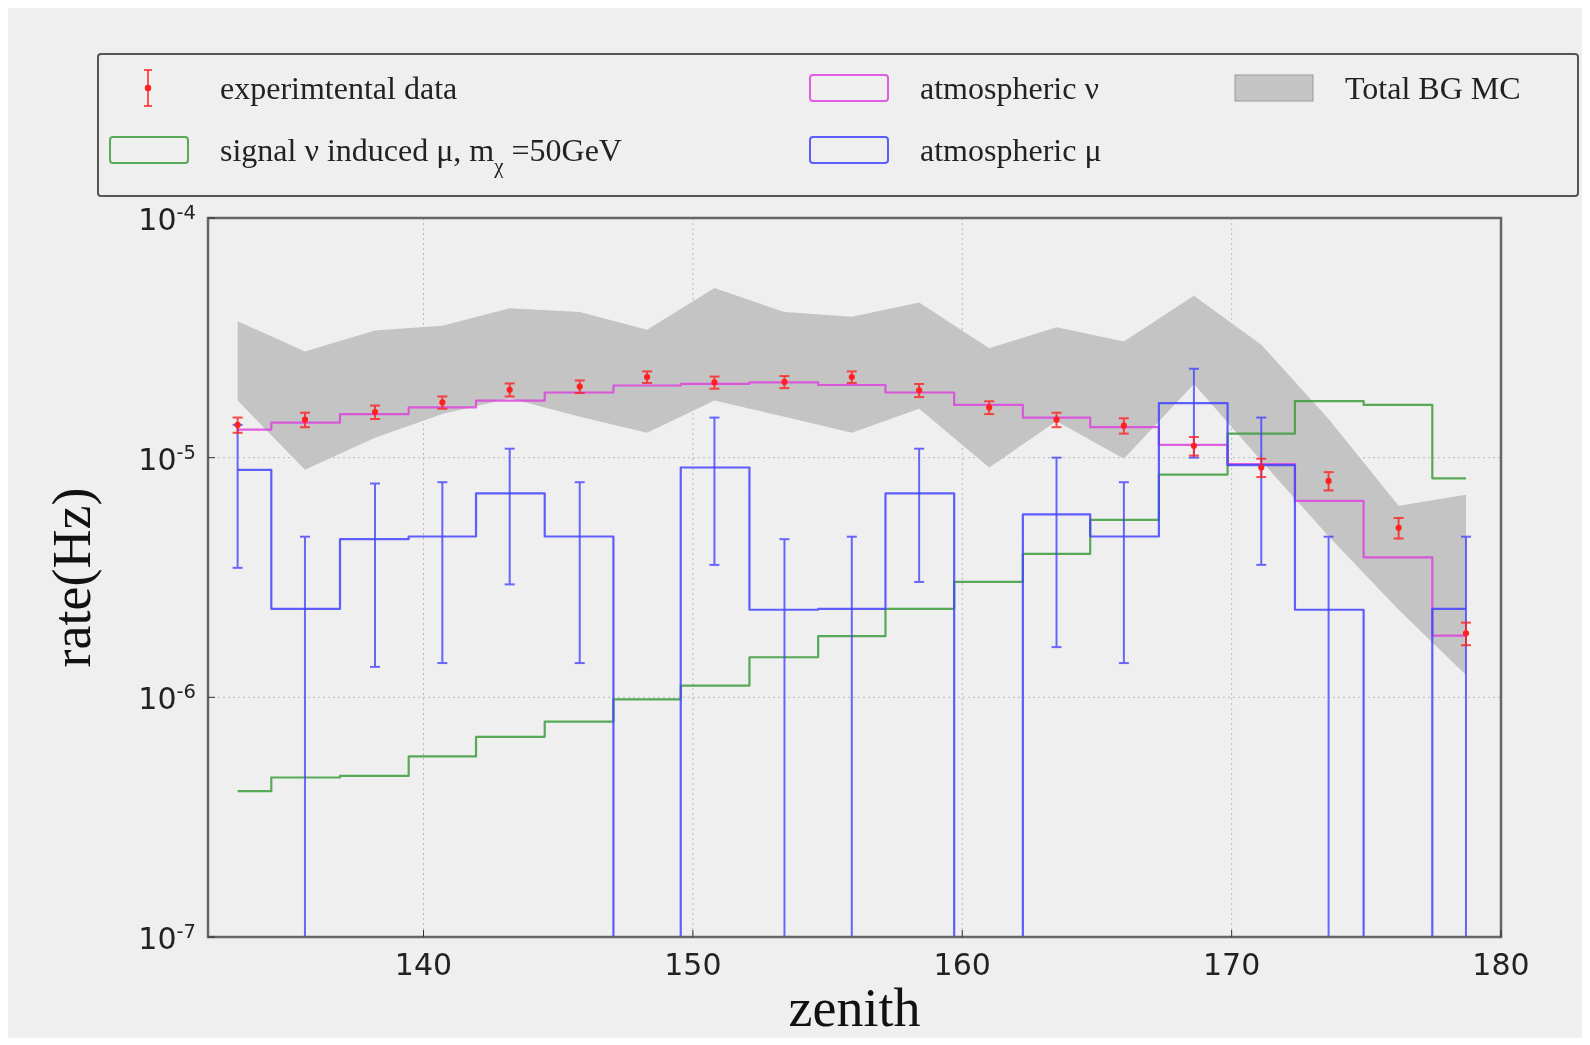  What do you see at coordinates (167, 218) in the screenshot?
I see `y-tick-label: 10$^{-4}$` at bounding box center [167, 218].